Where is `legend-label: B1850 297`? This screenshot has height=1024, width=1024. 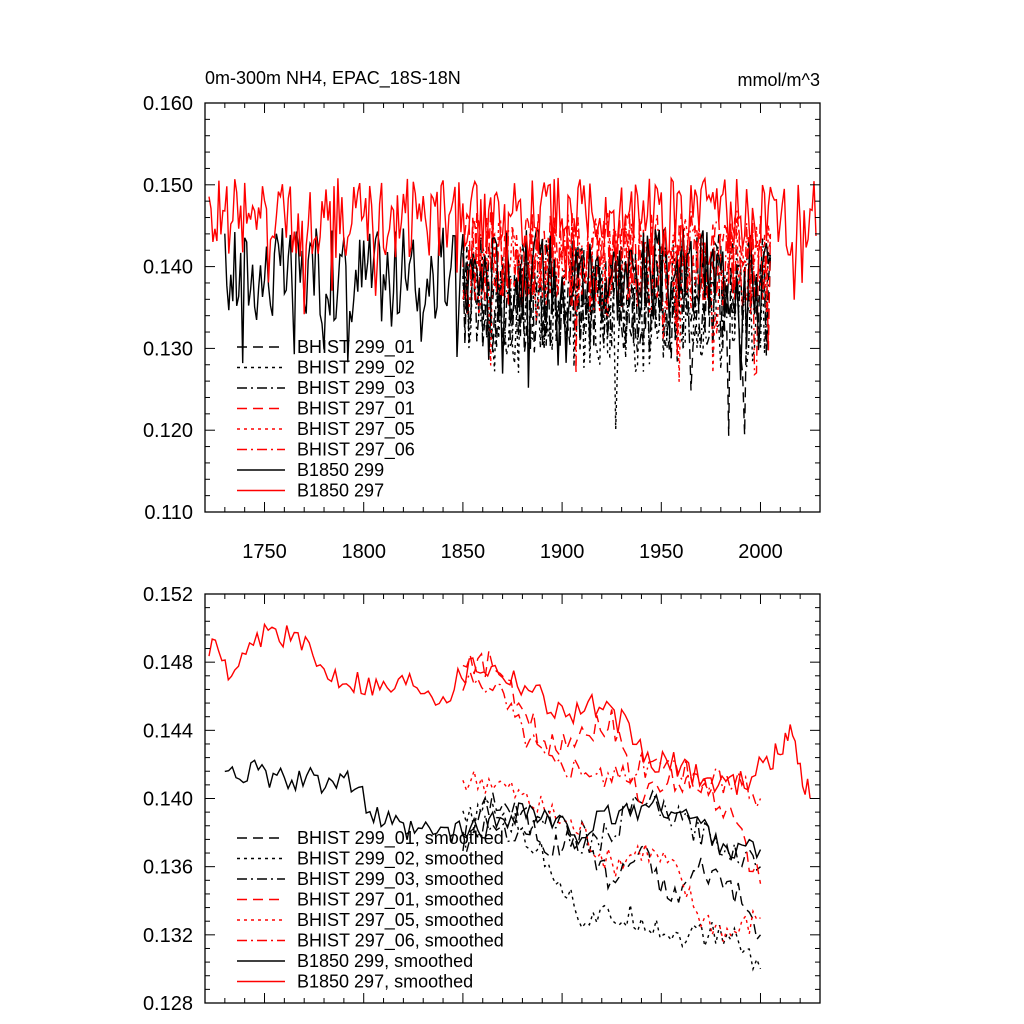 legend-label: B1850 297 is located at coordinates (340, 491).